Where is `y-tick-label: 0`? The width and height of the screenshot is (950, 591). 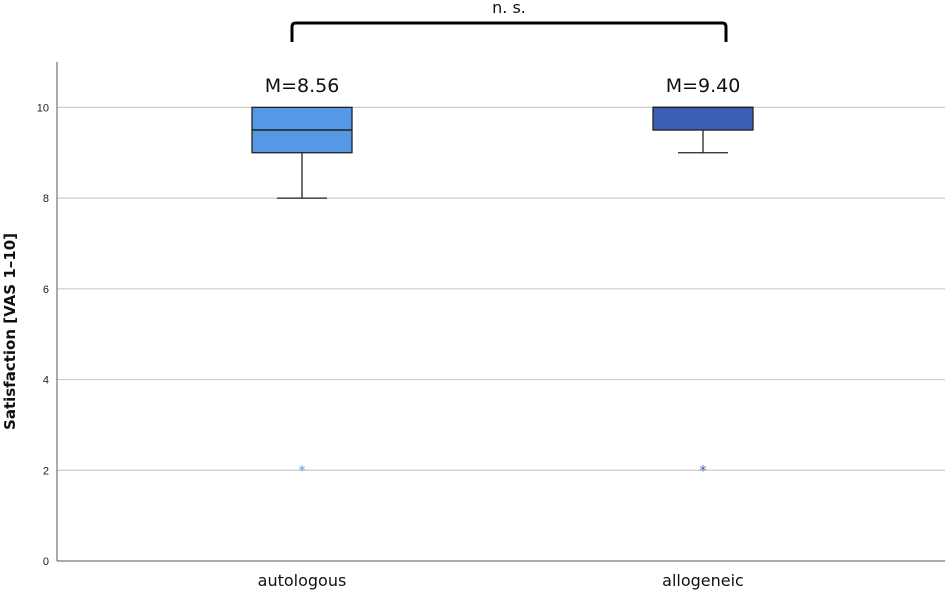 y-tick-label: 0 is located at coordinates (46, 562).